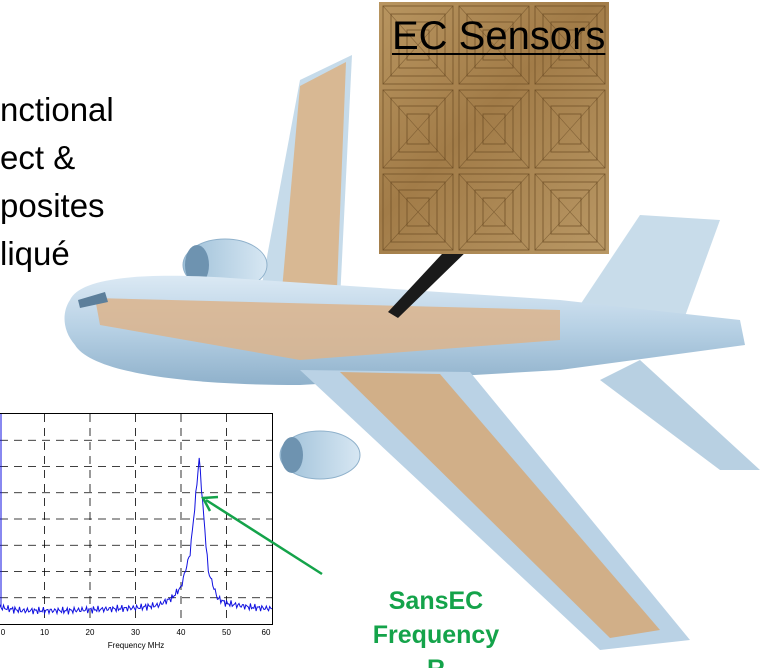 Image resolution: width=768 pixels, height=668 pixels. Describe the element at coordinates (327, 329) in the screenshot. I see `fuselage-sensor` at that location.